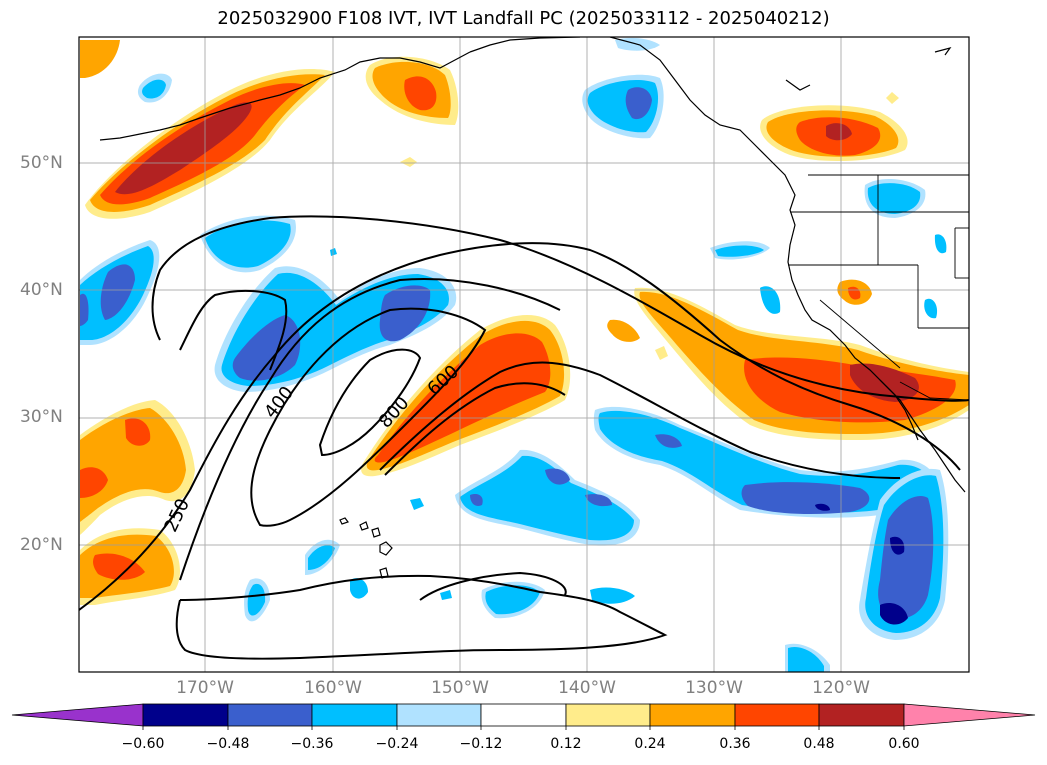 The height and width of the screenshot is (765, 1047). I want to click on lon-label-130w: 130°W, so click(714, 688).